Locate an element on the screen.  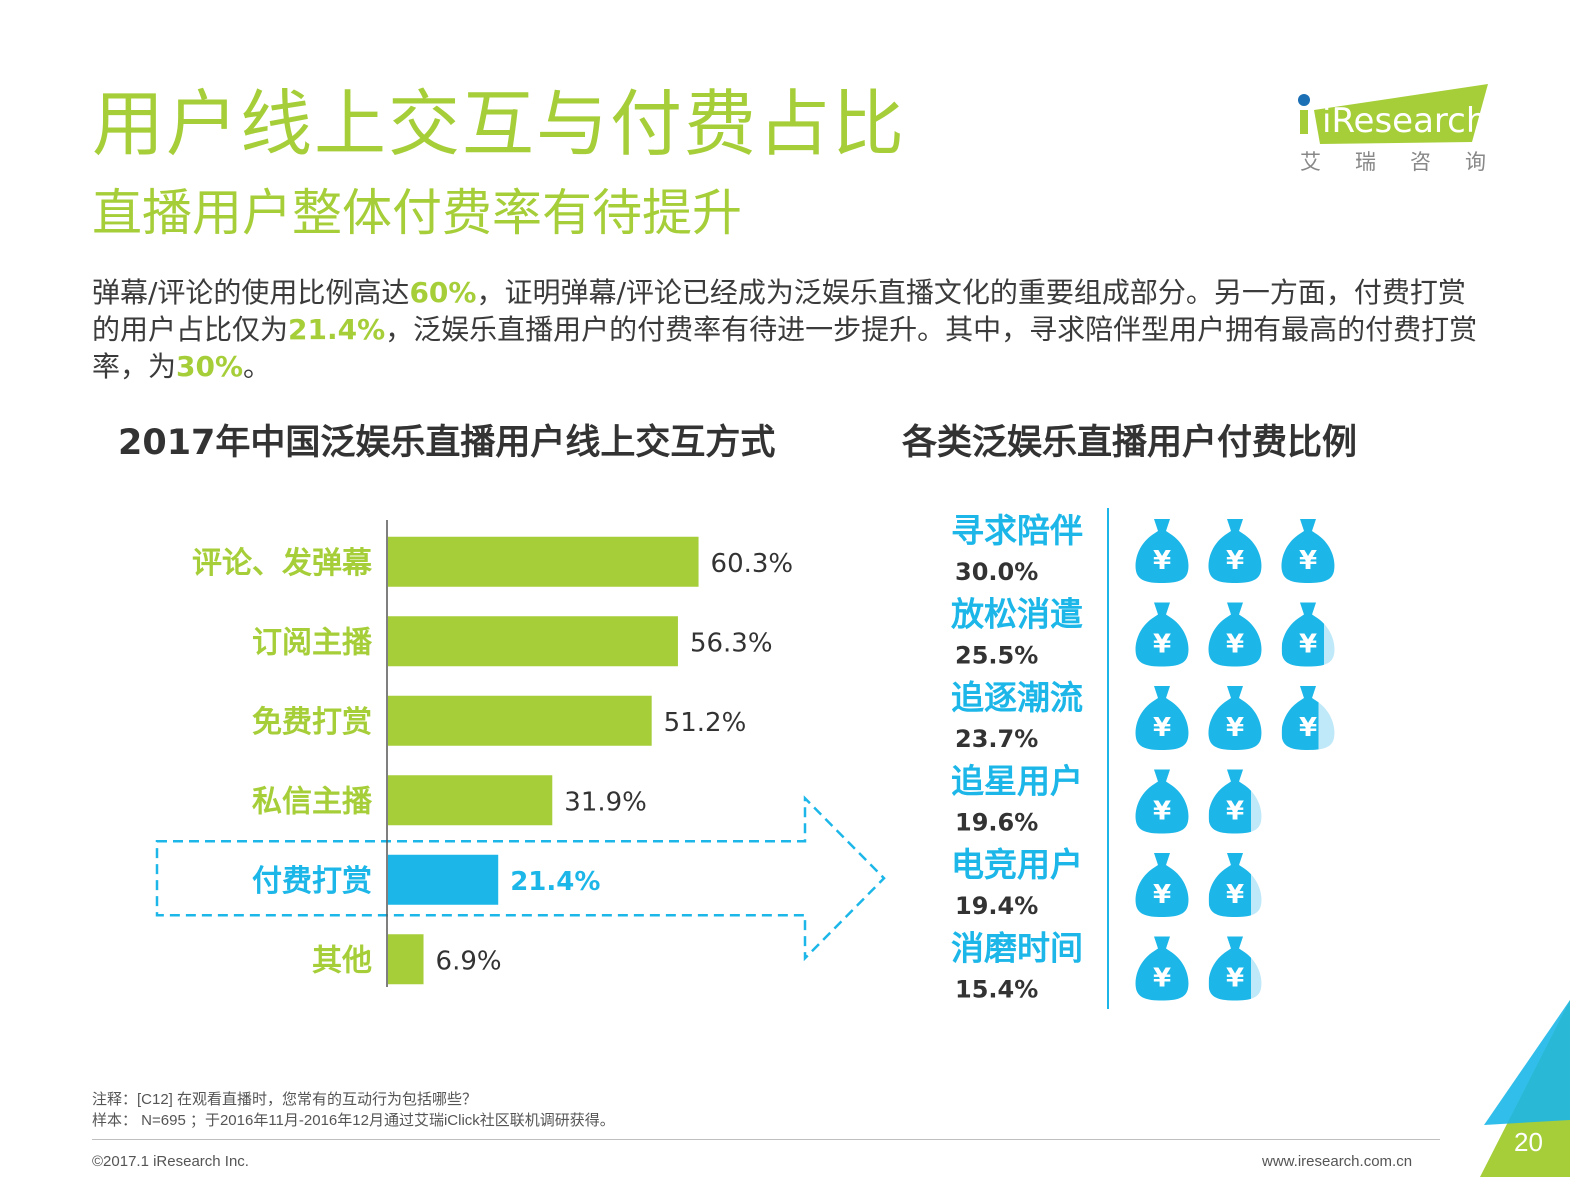
bar-category-label-4: 付费打赏 is located at coordinates (312, 881).